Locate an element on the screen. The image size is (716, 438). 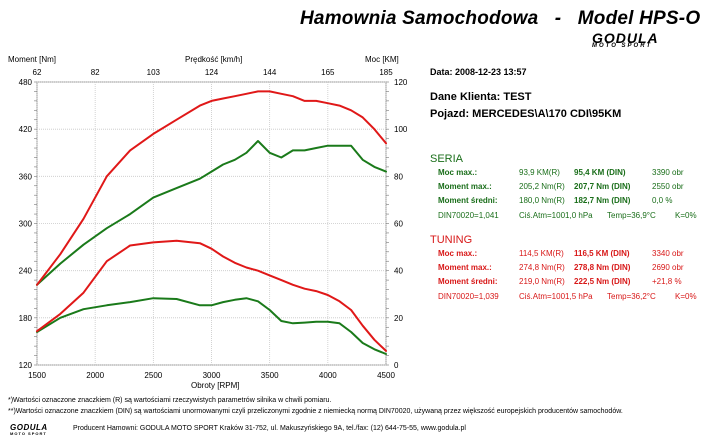
seria-atm: Ciś.Atm=1001,0 hPa is located at coordinates (556, 215).